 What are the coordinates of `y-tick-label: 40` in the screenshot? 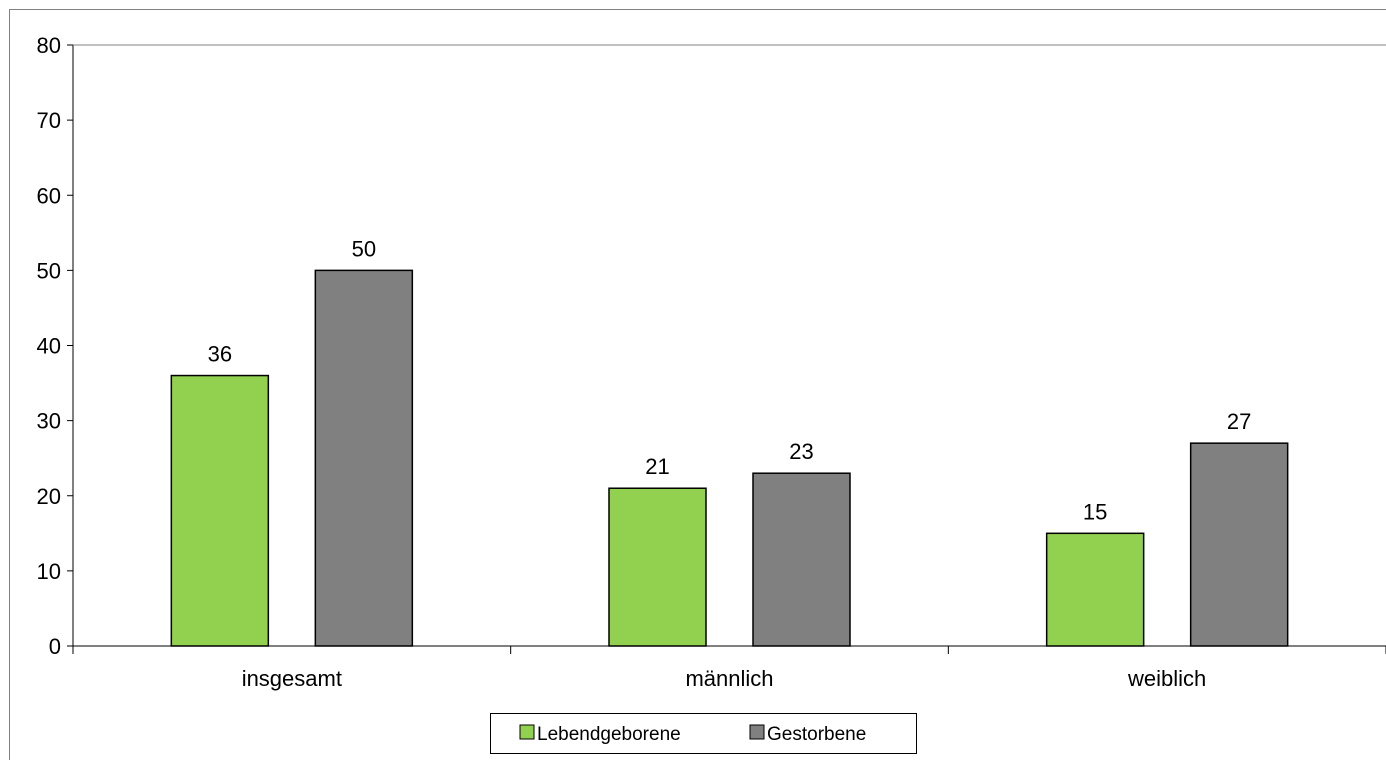 It's located at (49, 346).